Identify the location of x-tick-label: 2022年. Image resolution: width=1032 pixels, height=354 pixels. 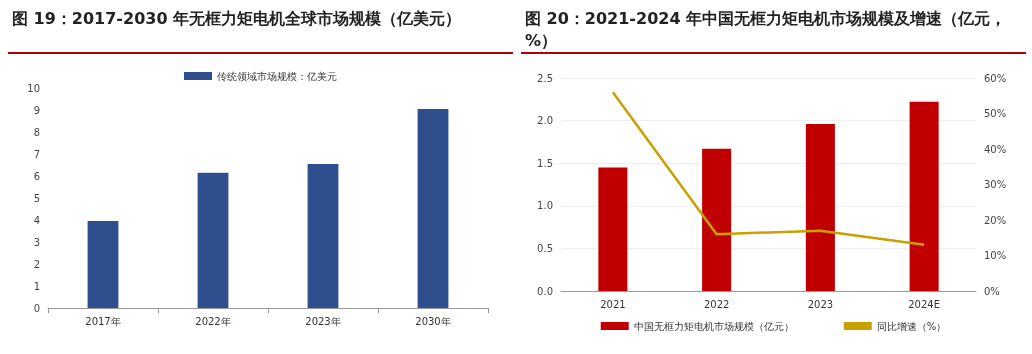
(213, 321).